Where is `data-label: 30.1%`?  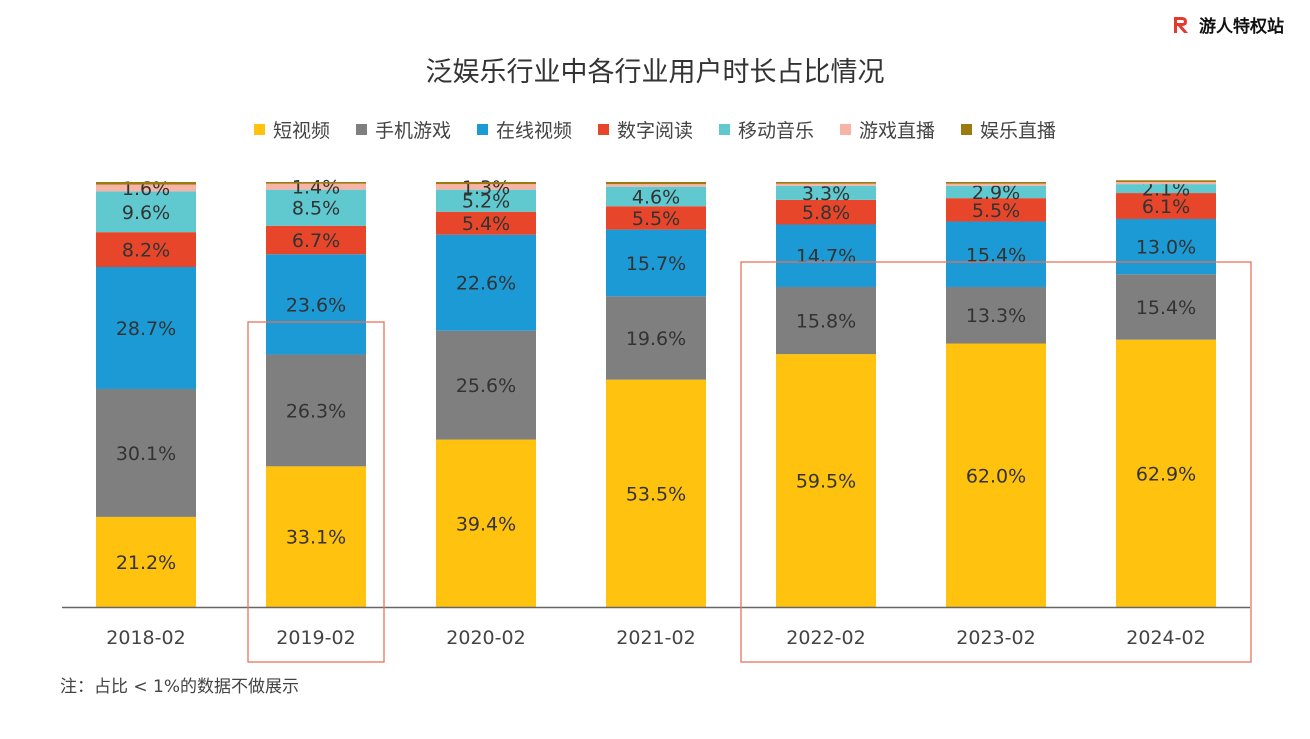
data-label: 30.1% is located at coordinates (146, 454).